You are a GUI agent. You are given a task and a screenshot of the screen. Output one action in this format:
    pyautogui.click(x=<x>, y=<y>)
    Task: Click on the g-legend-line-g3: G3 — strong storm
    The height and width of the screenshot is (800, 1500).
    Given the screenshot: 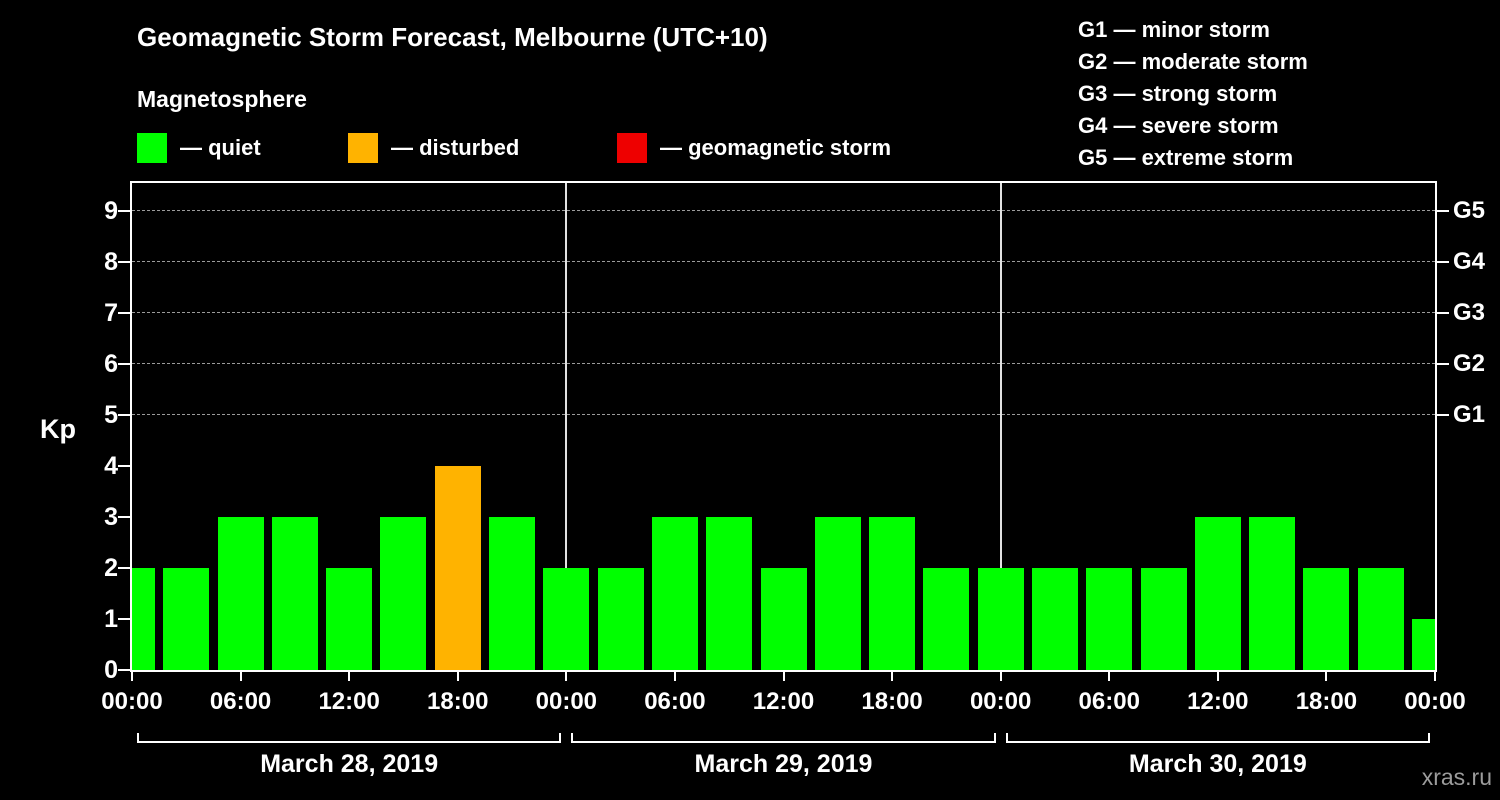 What is the action you would take?
    pyautogui.click(x=1178, y=93)
    